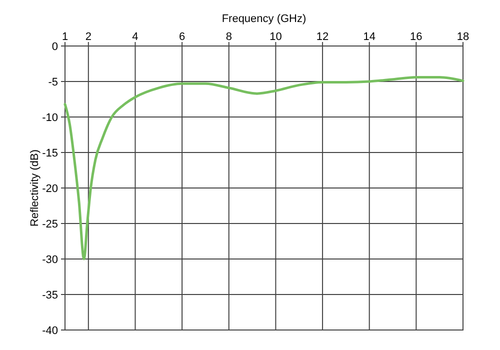  What do you see at coordinates (35, 188) in the screenshot?
I see `y-axis-title: Reflectivity (dB)` at bounding box center [35, 188].